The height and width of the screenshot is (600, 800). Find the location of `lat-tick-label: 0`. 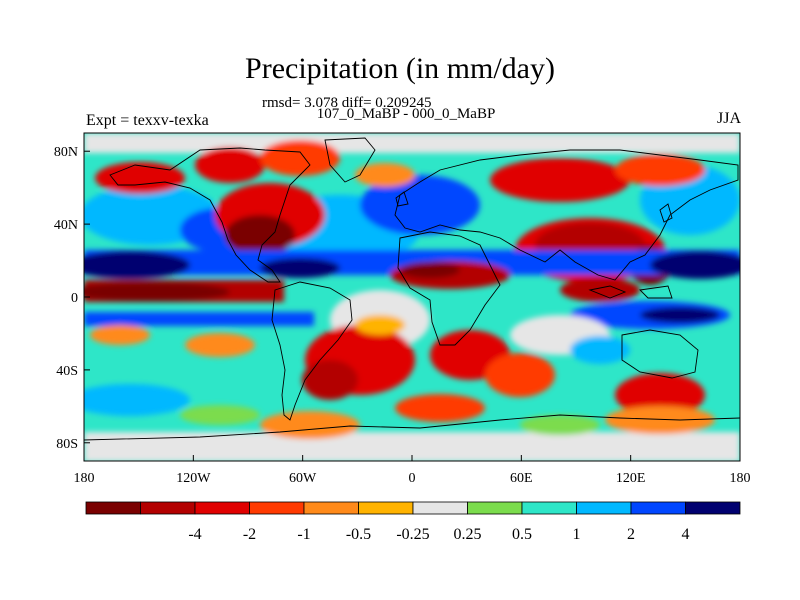

lat-tick-label: 0 is located at coordinates (74, 298).